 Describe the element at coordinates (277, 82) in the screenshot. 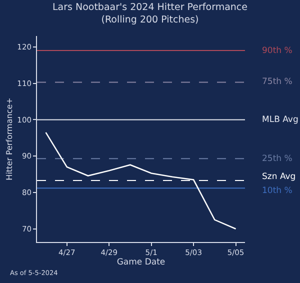

I see `ref-line-label: 75th %` at that location.